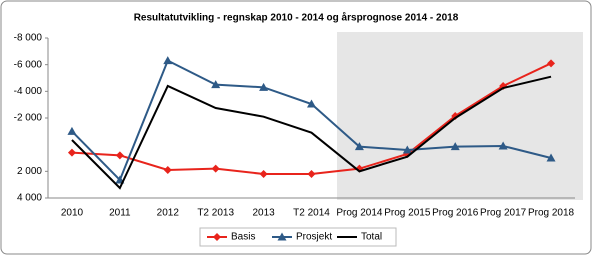 The width and height of the screenshot is (593, 256). What do you see at coordinates (503, 213) in the screenshot?
I see `x-tick-label: Prog 2017` at bounding box center [503, 213].